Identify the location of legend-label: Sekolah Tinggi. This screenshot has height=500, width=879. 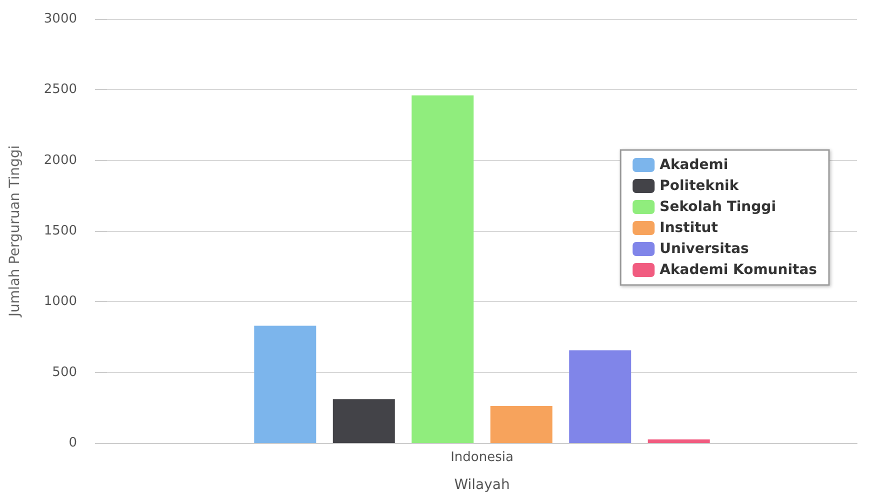
(718, 207).